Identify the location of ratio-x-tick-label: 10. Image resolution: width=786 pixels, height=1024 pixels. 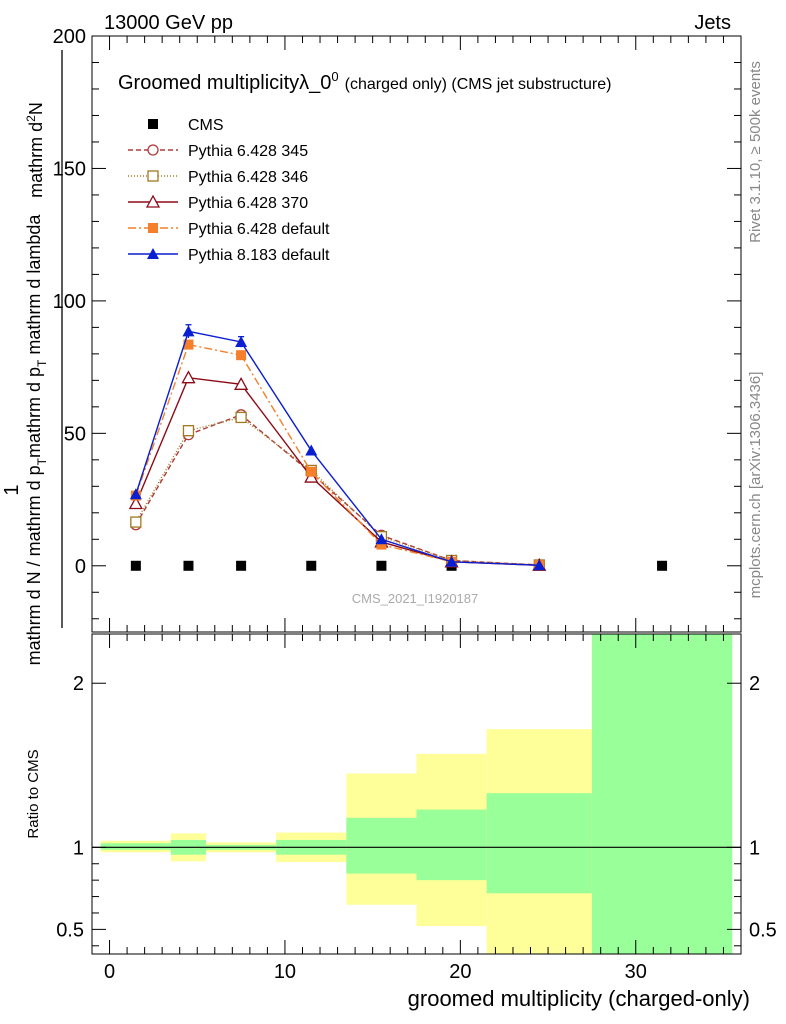
(285, 972).